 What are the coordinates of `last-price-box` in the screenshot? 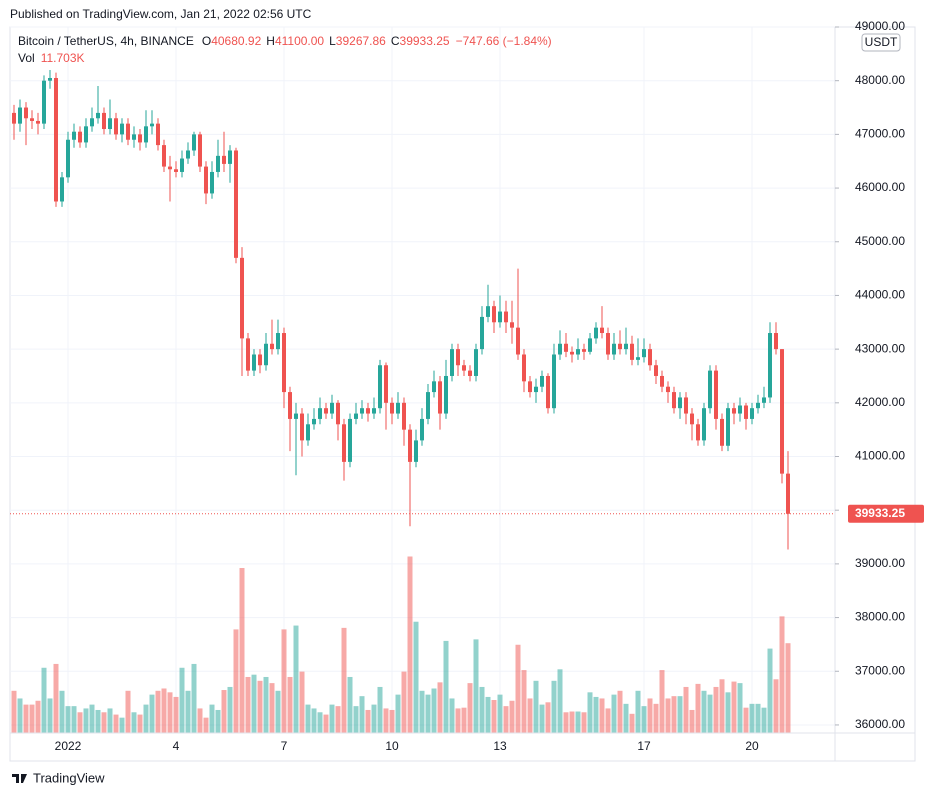 It's located at (886, 513).